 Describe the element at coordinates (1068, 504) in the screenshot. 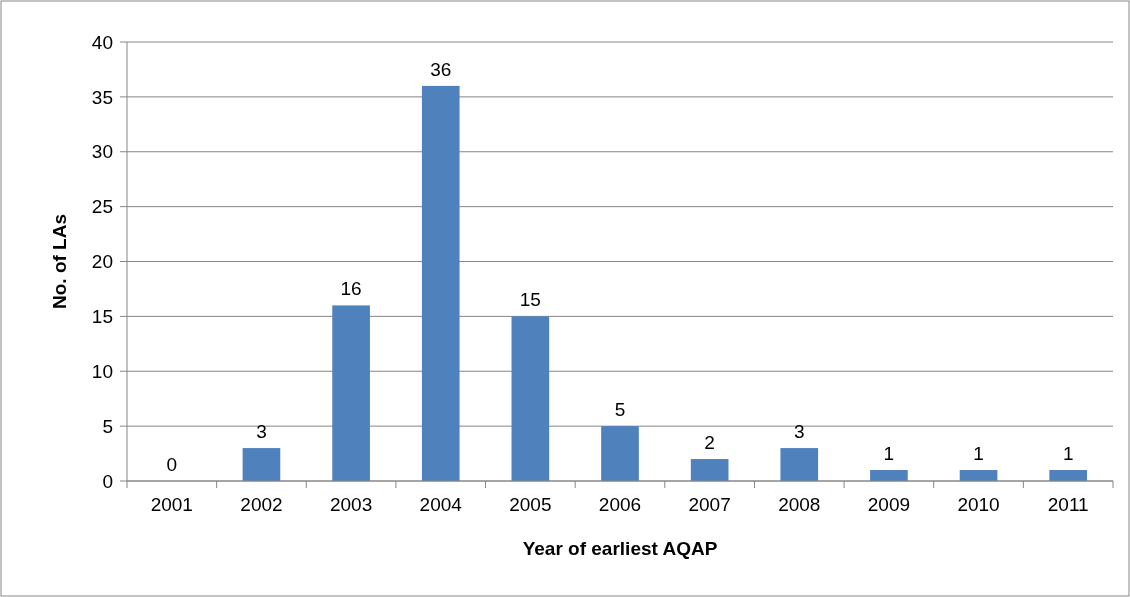

I see `x-tick-label: 2011` at that location.